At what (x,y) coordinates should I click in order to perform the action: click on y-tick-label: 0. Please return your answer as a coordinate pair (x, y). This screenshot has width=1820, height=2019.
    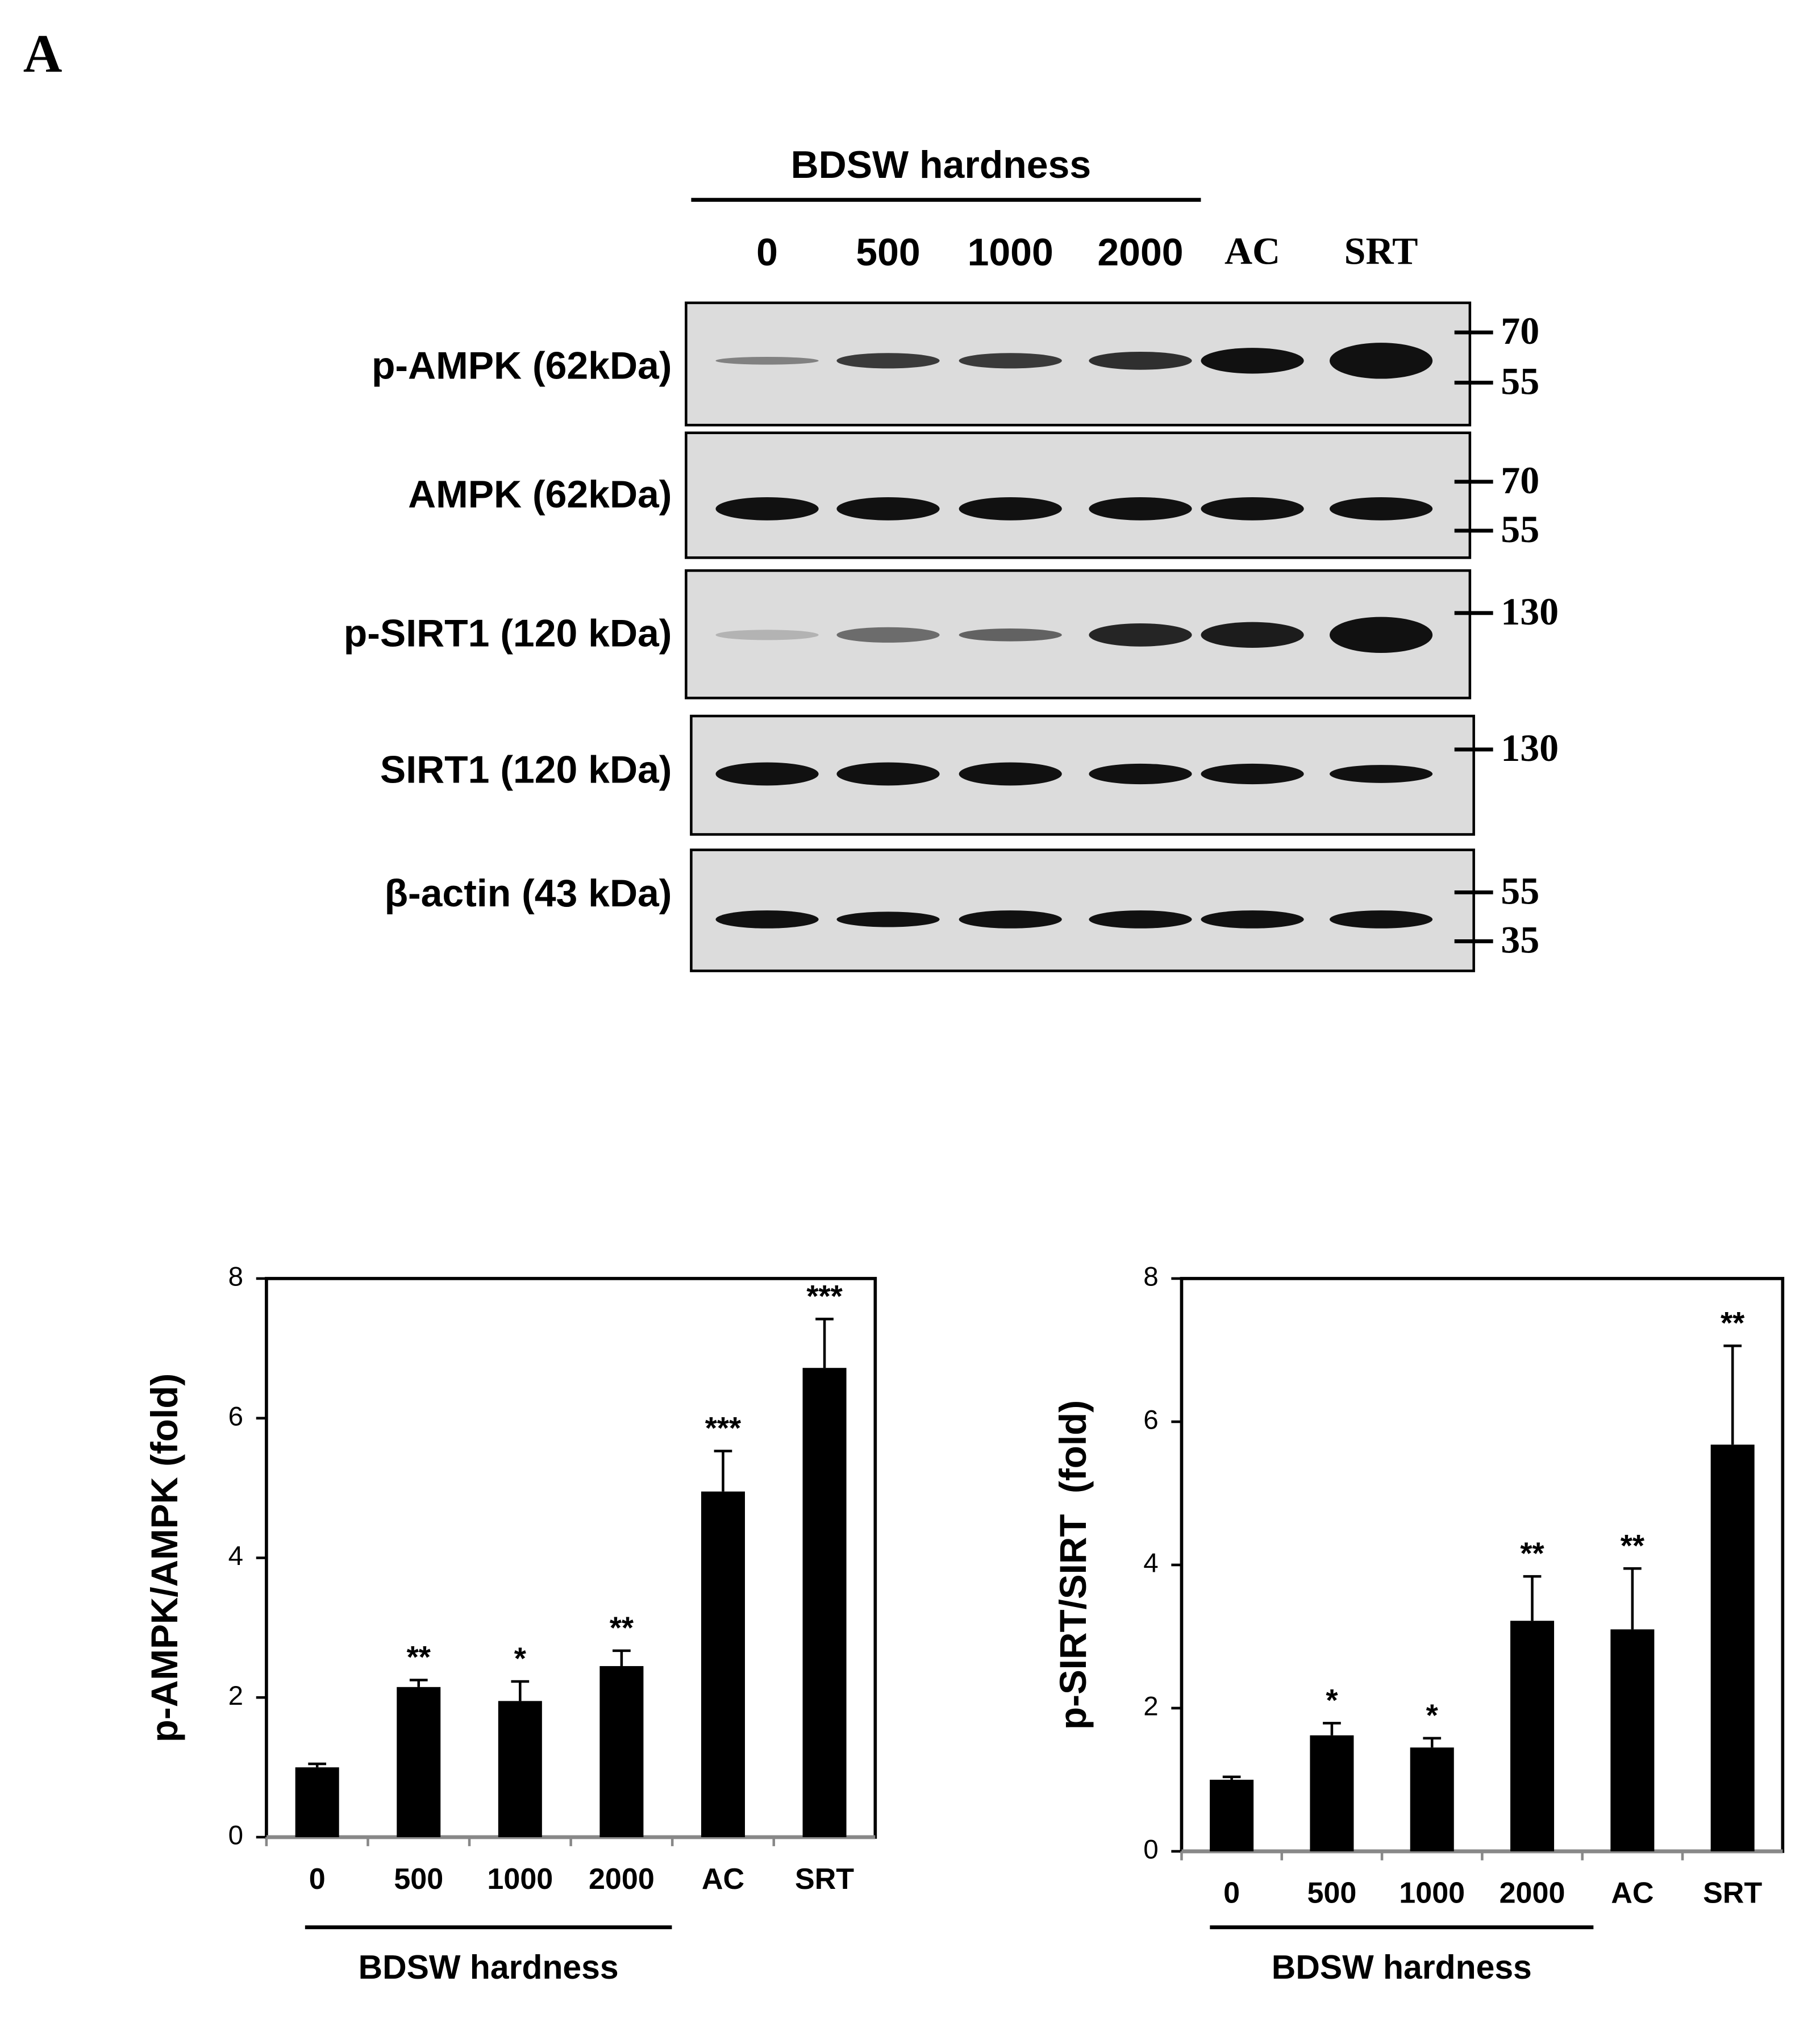
    Looking at the image, I should click on (235, 1836).